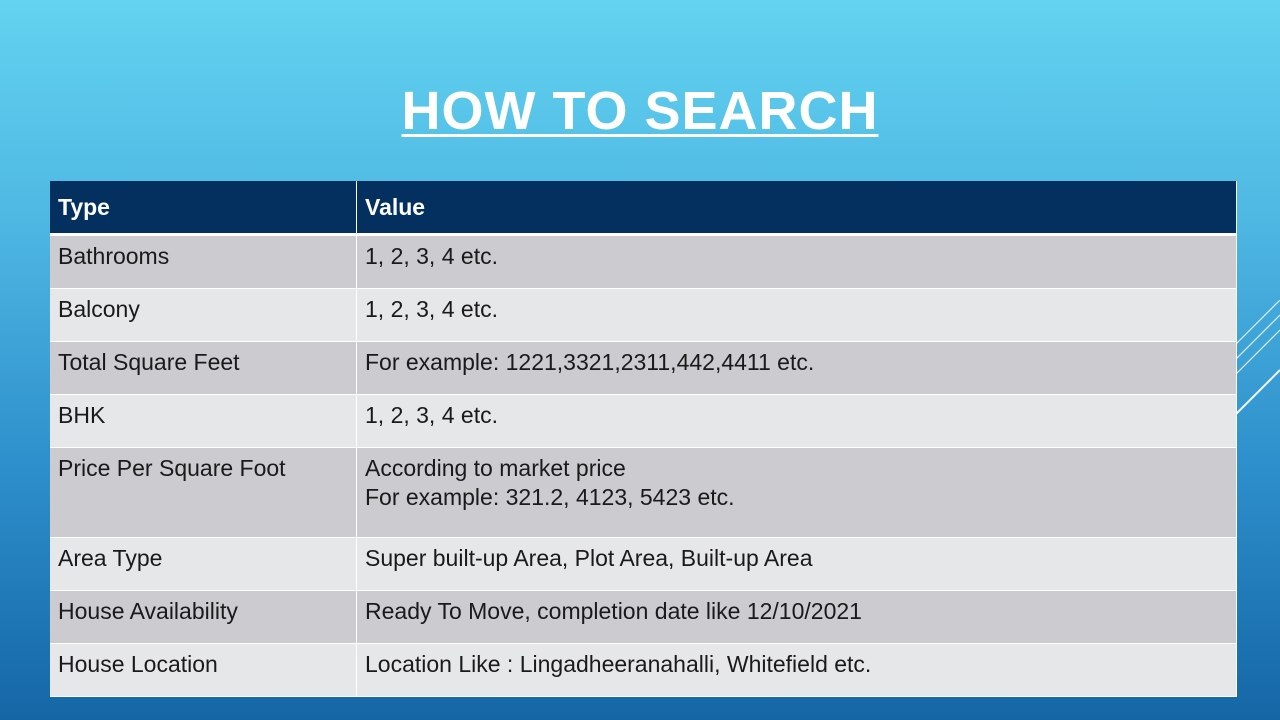 The image size is (1280, 720). I want to click on value-text: For example: 321.2, 4123, 5423 etc., so click(550, 497).